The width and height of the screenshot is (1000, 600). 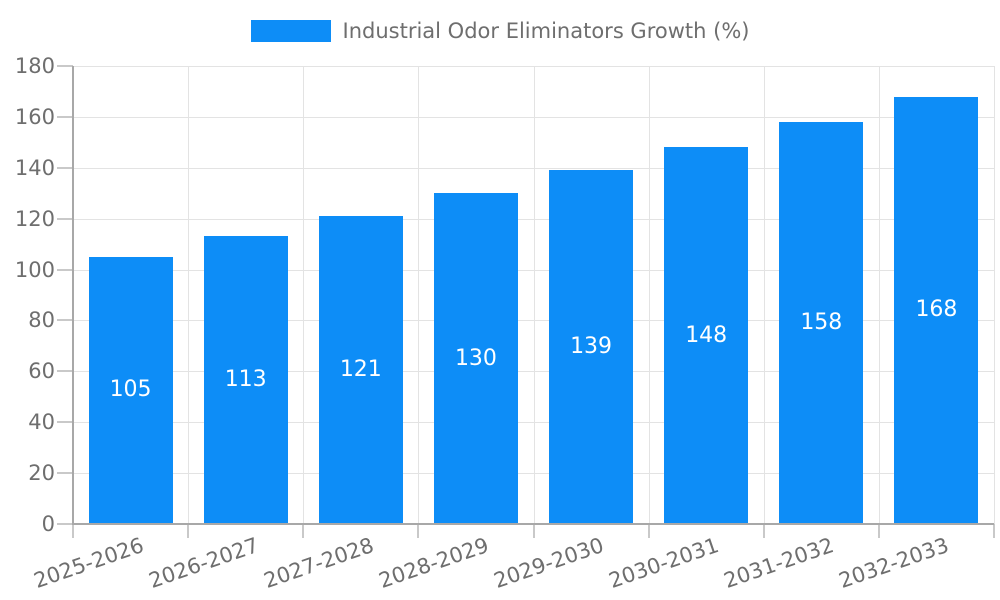 I want to click on y-tick-label: 180, so click(x=34, y=66).